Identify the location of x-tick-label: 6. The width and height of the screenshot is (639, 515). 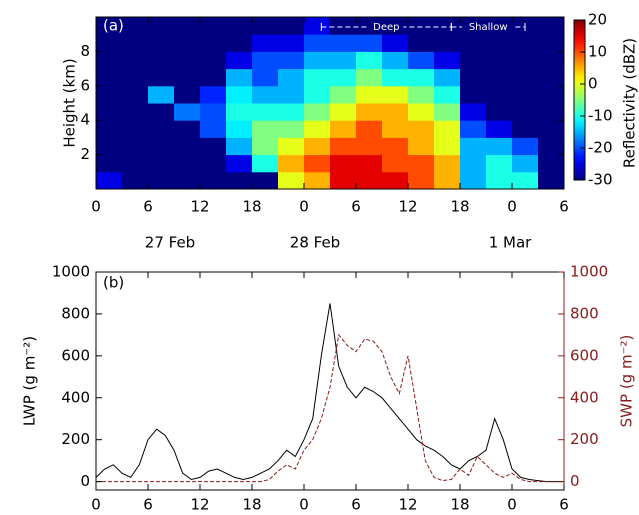
(356, 207).